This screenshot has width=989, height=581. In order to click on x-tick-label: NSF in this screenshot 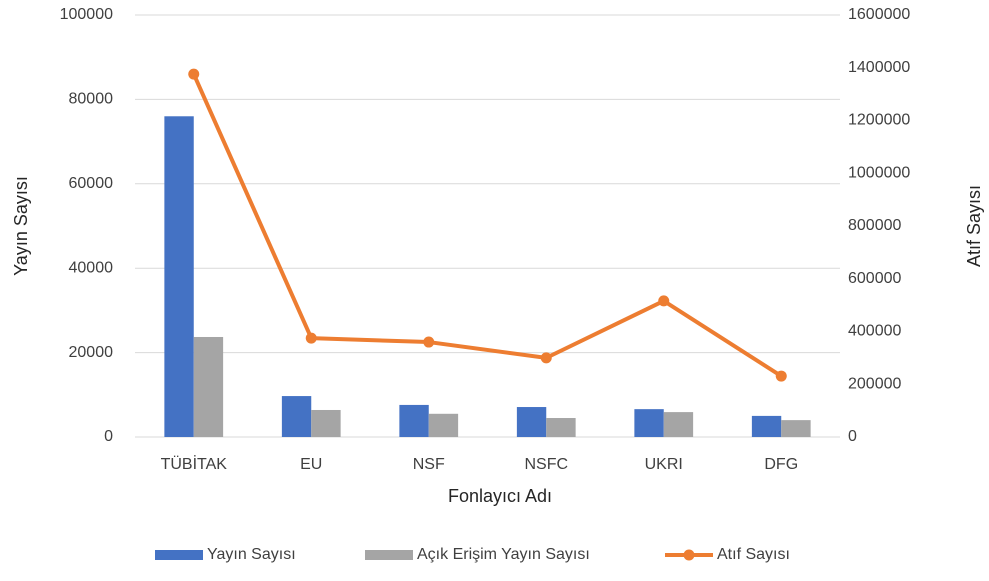, I will do `click(429, 464)`.